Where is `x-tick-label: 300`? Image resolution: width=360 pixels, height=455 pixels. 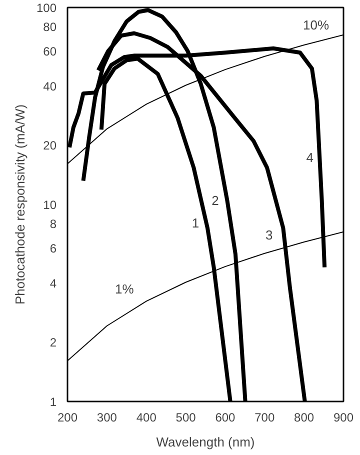 x-tick-label: 300 is located at coordinates (107, 417).